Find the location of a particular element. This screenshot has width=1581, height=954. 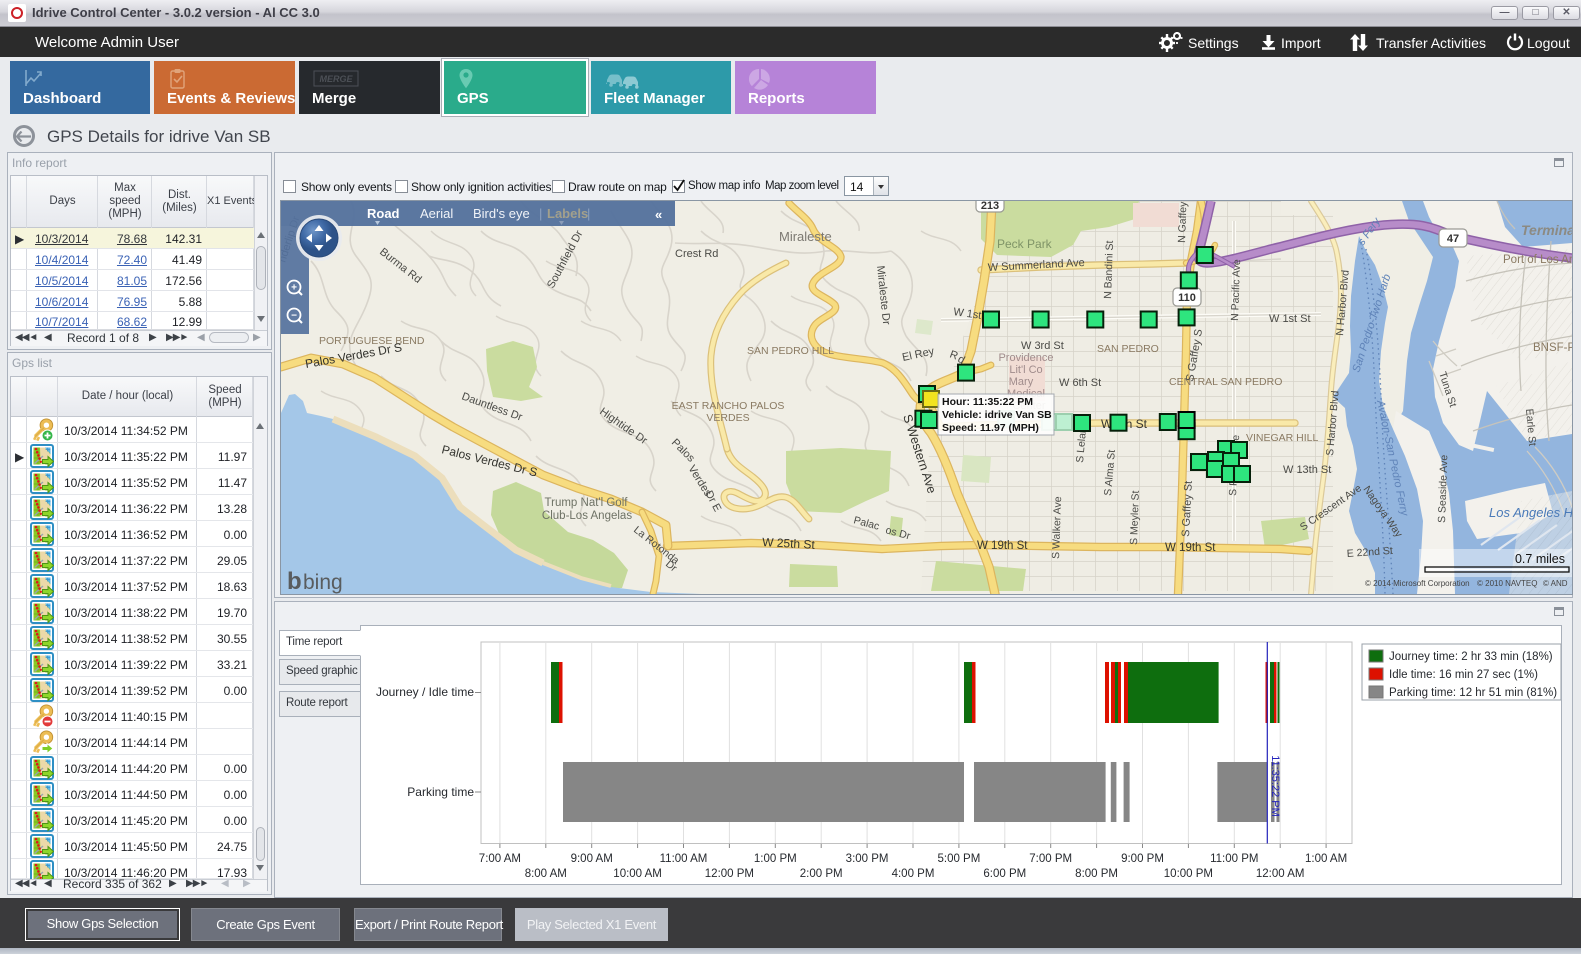

svg-text: Trump Nat'l Golf is located at coordinates (587, 503).